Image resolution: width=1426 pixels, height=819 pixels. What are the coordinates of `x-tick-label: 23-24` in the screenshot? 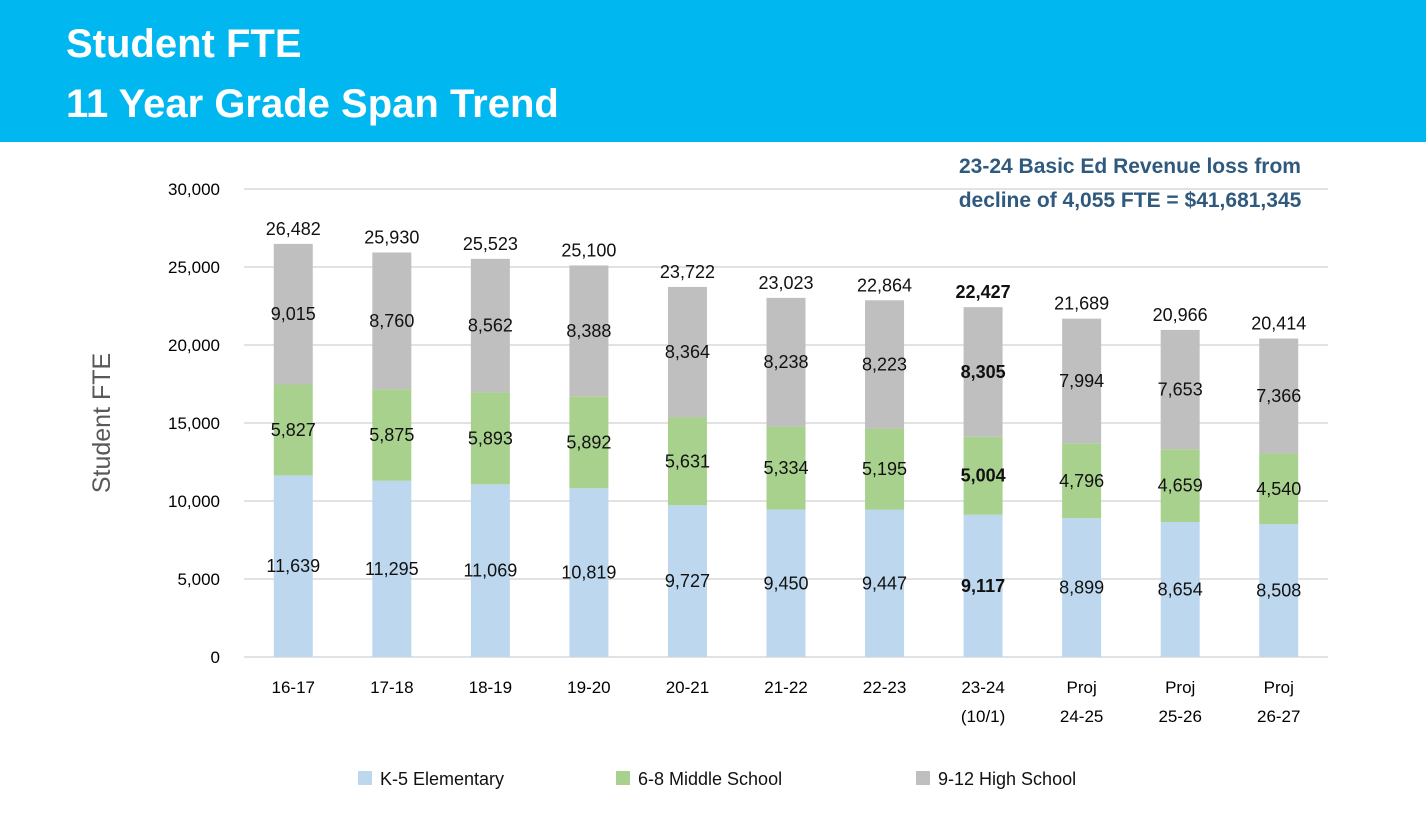 It's located at (982, 687).